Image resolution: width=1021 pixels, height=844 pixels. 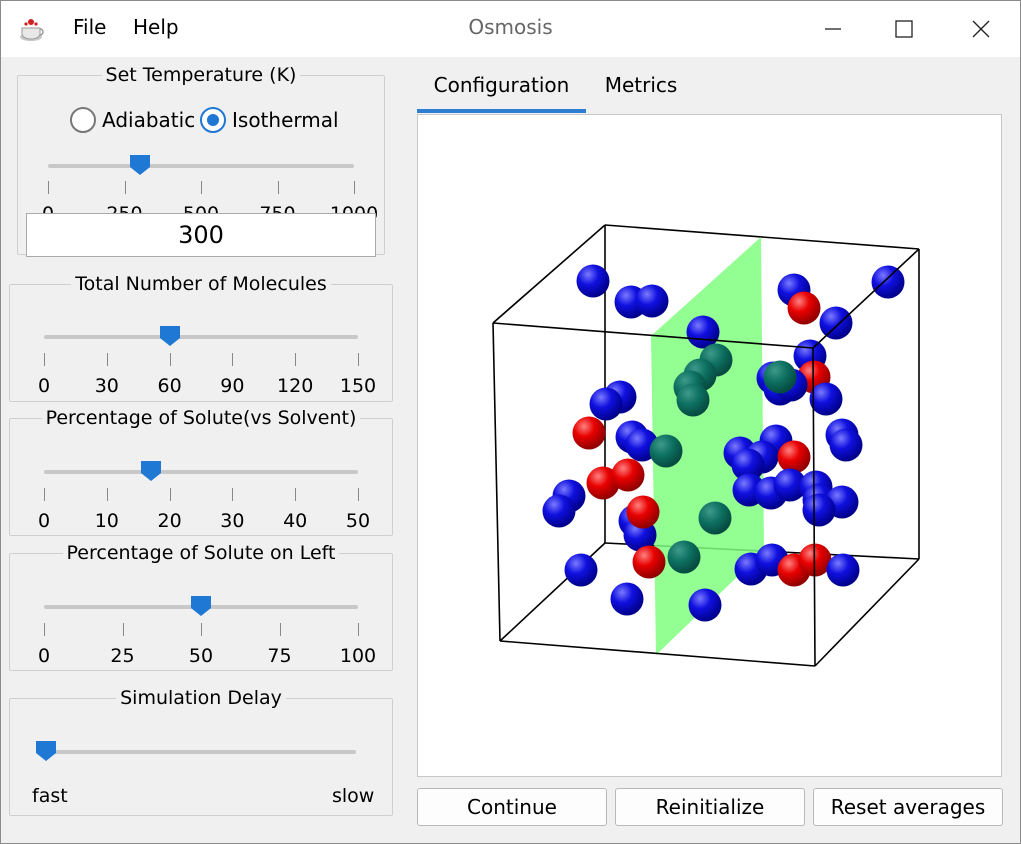 I want to click on temperature-legend: Set Temperature (K), so click(x=201, y=75).